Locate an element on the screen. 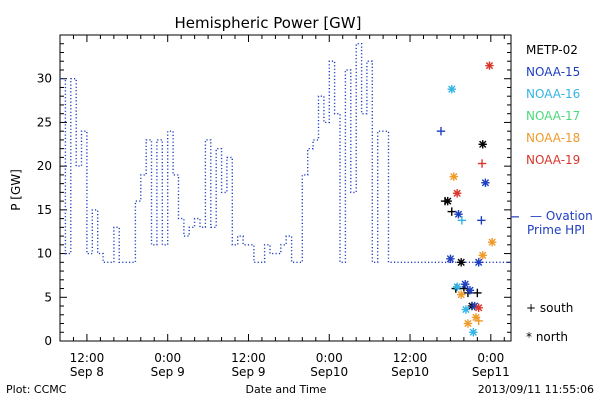 This screenshot has height=400, width=600. legend-entry: METP-02 is located at coordinates (552, 50).